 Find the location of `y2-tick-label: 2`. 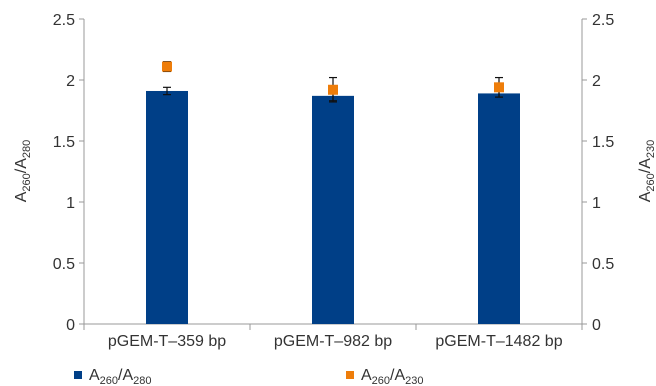

y2-tick-label: 2 is located at coordinates (596, 81).